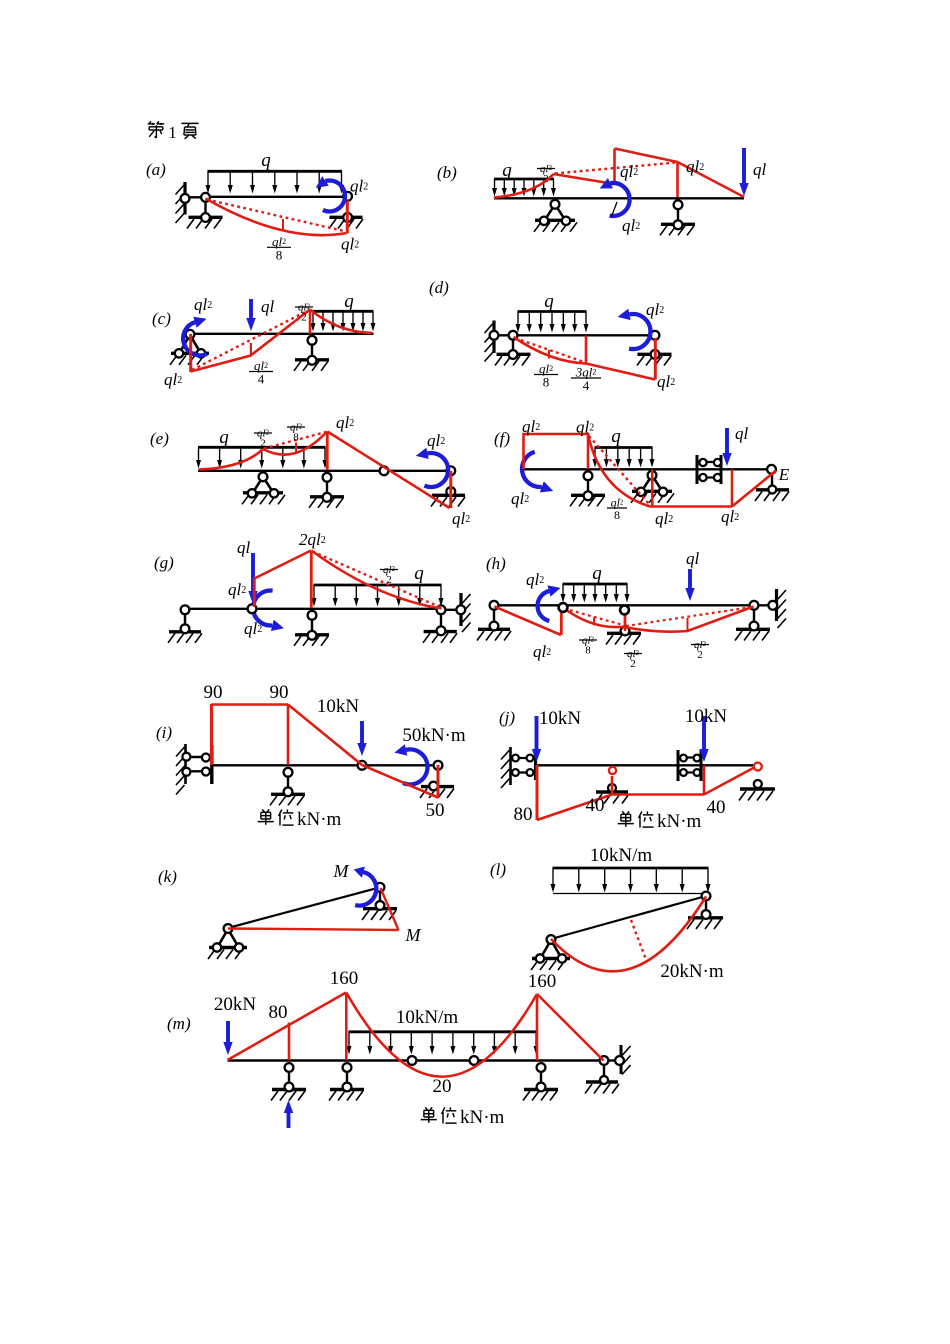 This screenshot has height=1344, width=950. What do you see at coordinates (172, 132) in the screenshot?
I see `svg-text: 1` at bounding box center [172, 132].